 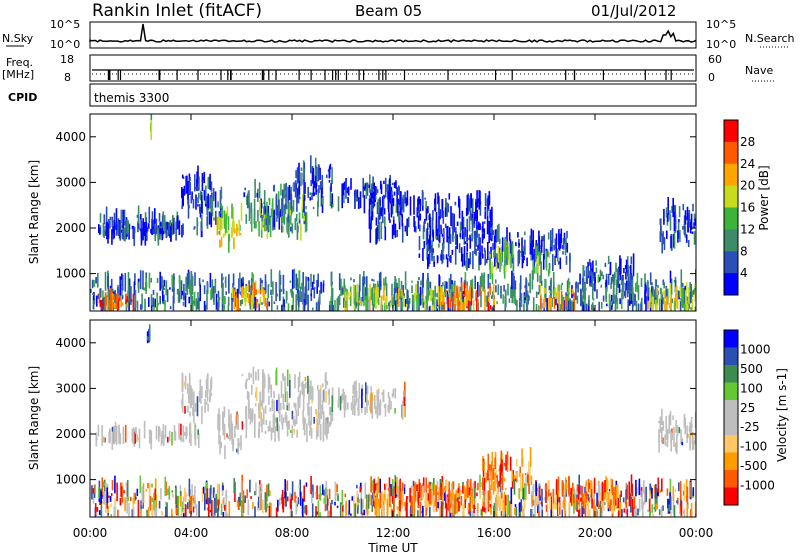 What do you see at coordinates (731, 417) in the screenshot?
I see `colorbar-frame` at bounding box center [731, 417].